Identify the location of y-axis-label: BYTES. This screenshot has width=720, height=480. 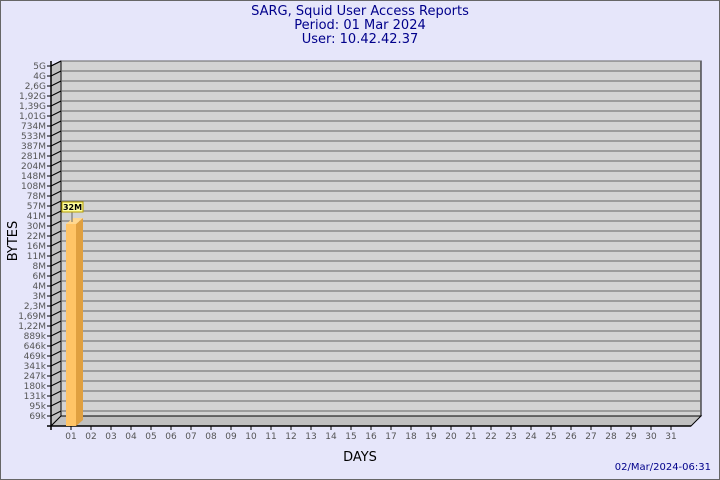
(13, 241).